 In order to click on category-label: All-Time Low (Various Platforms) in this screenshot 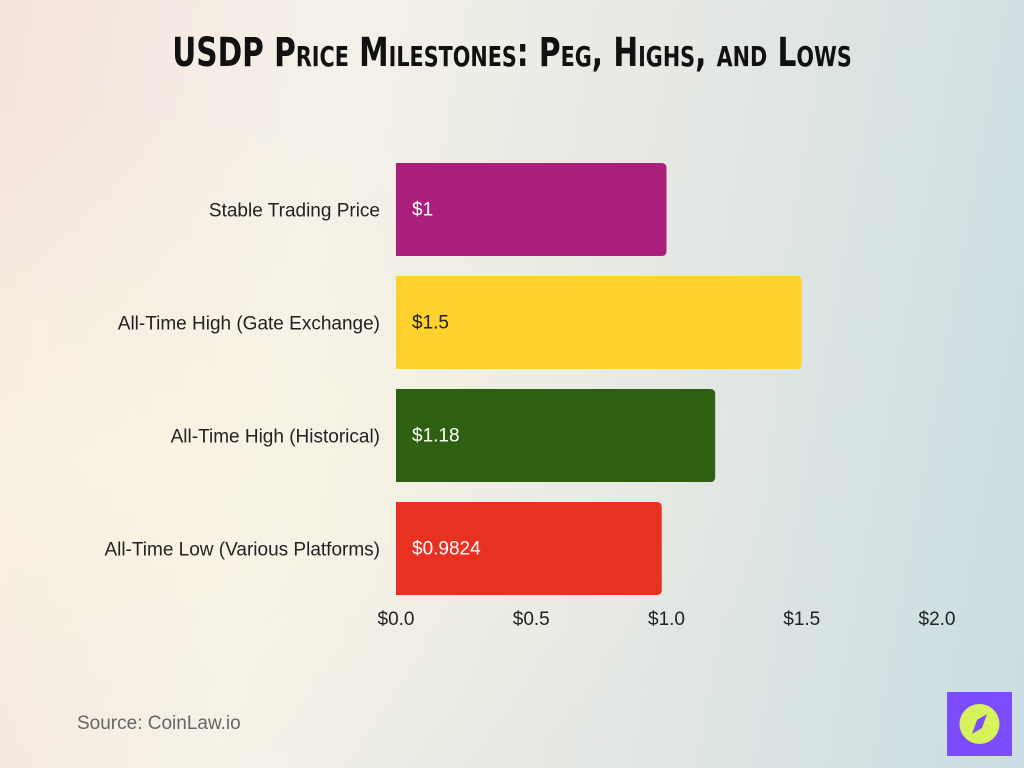, I will do `click(242, 550)`.